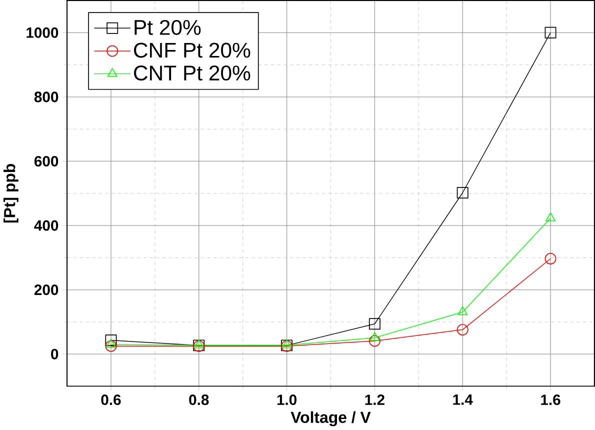 This screenshot has width=595, height=430. What do you see at coordinates (11, 193) in the screenshot?
I see `y-axis-title: [Pt] ppb` at bounding box center [11, 193].